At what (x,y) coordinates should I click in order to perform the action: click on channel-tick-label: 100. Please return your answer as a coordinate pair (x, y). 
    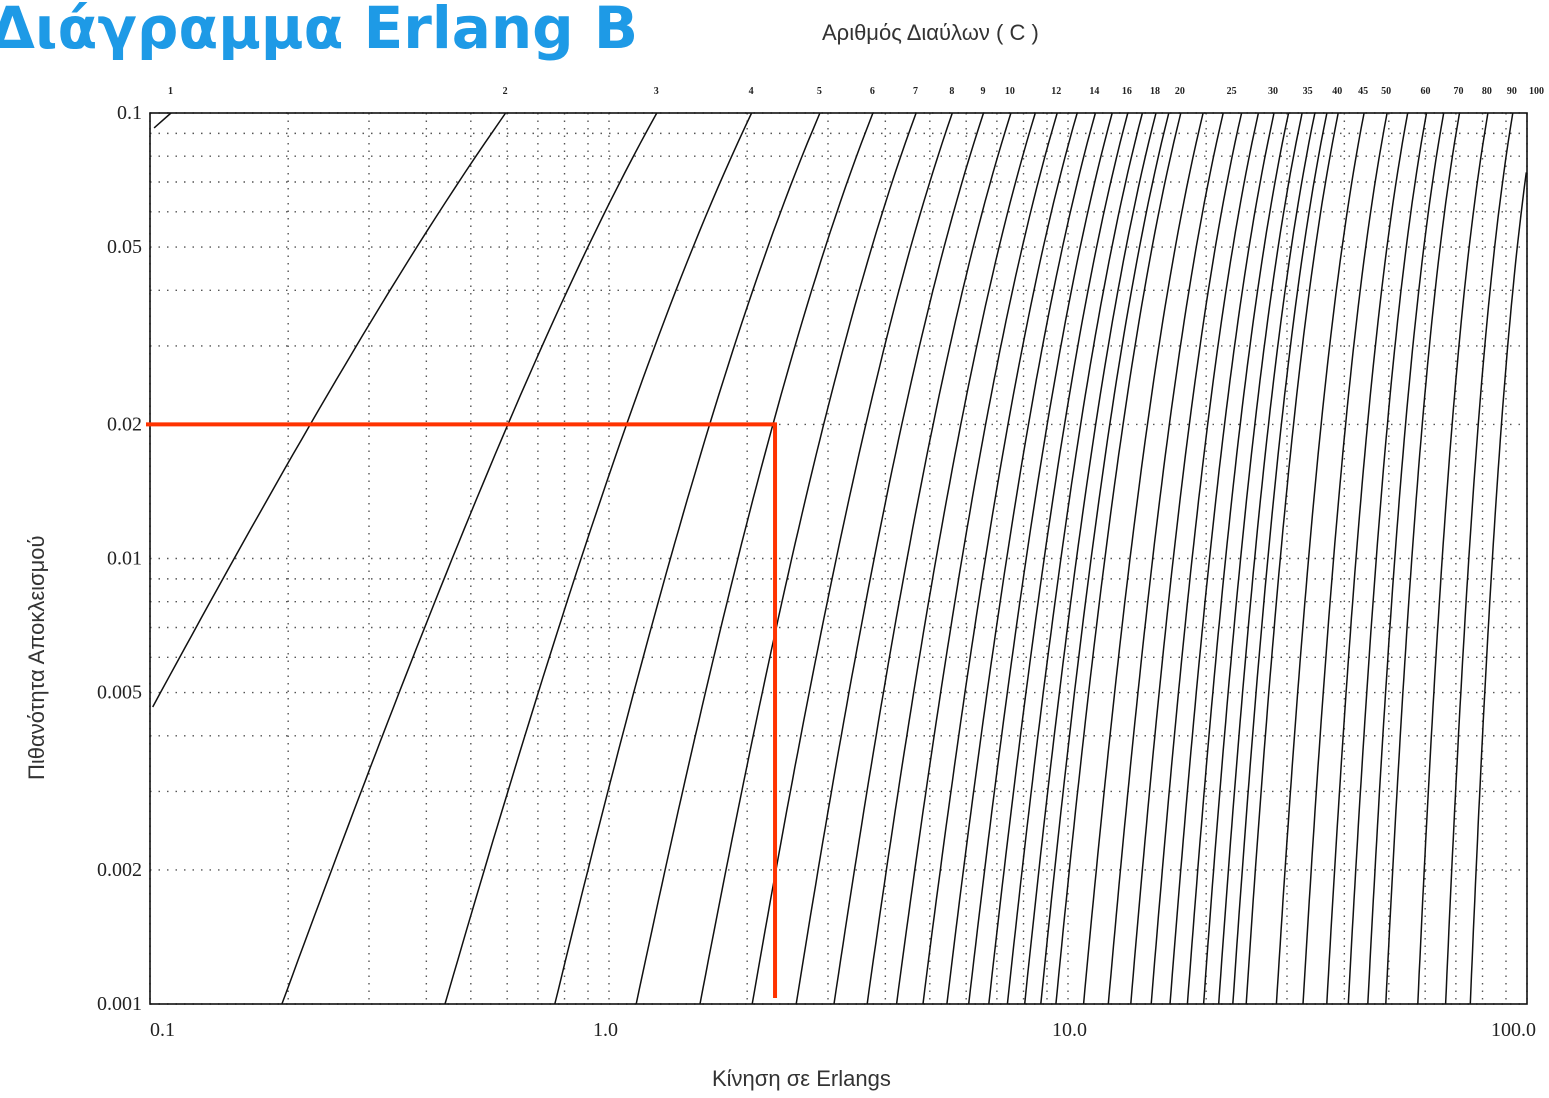
    Looking at the image, I should click on (1536, 91).